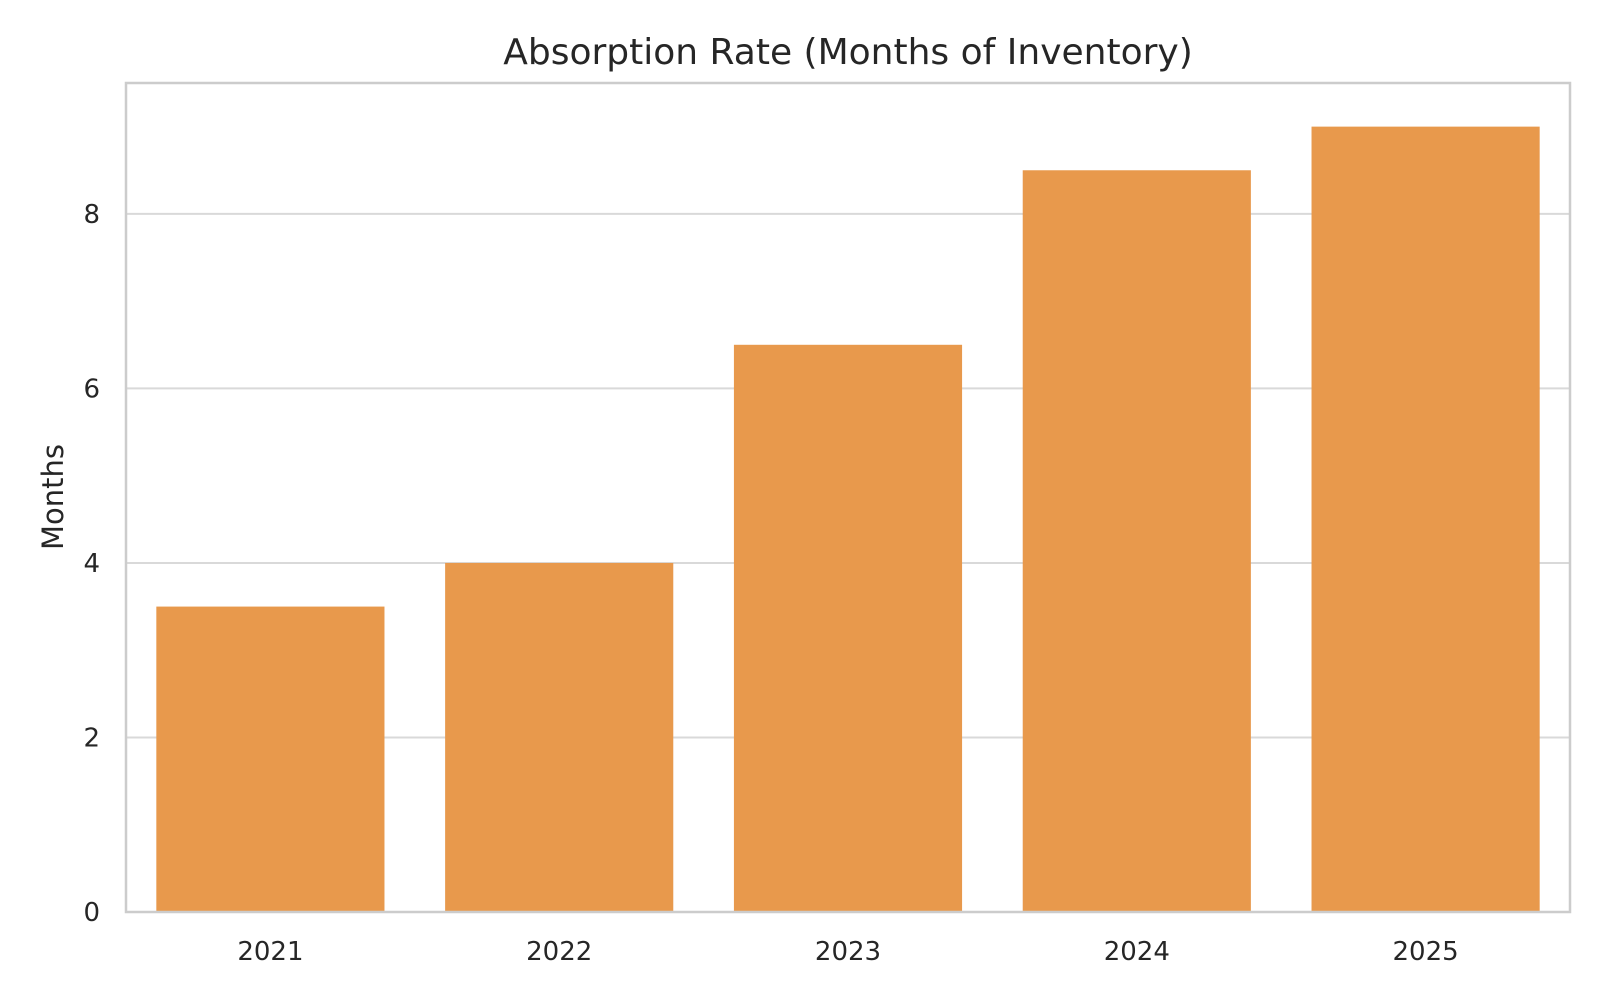  I want to click on bar-2024, so click(1136, 541).